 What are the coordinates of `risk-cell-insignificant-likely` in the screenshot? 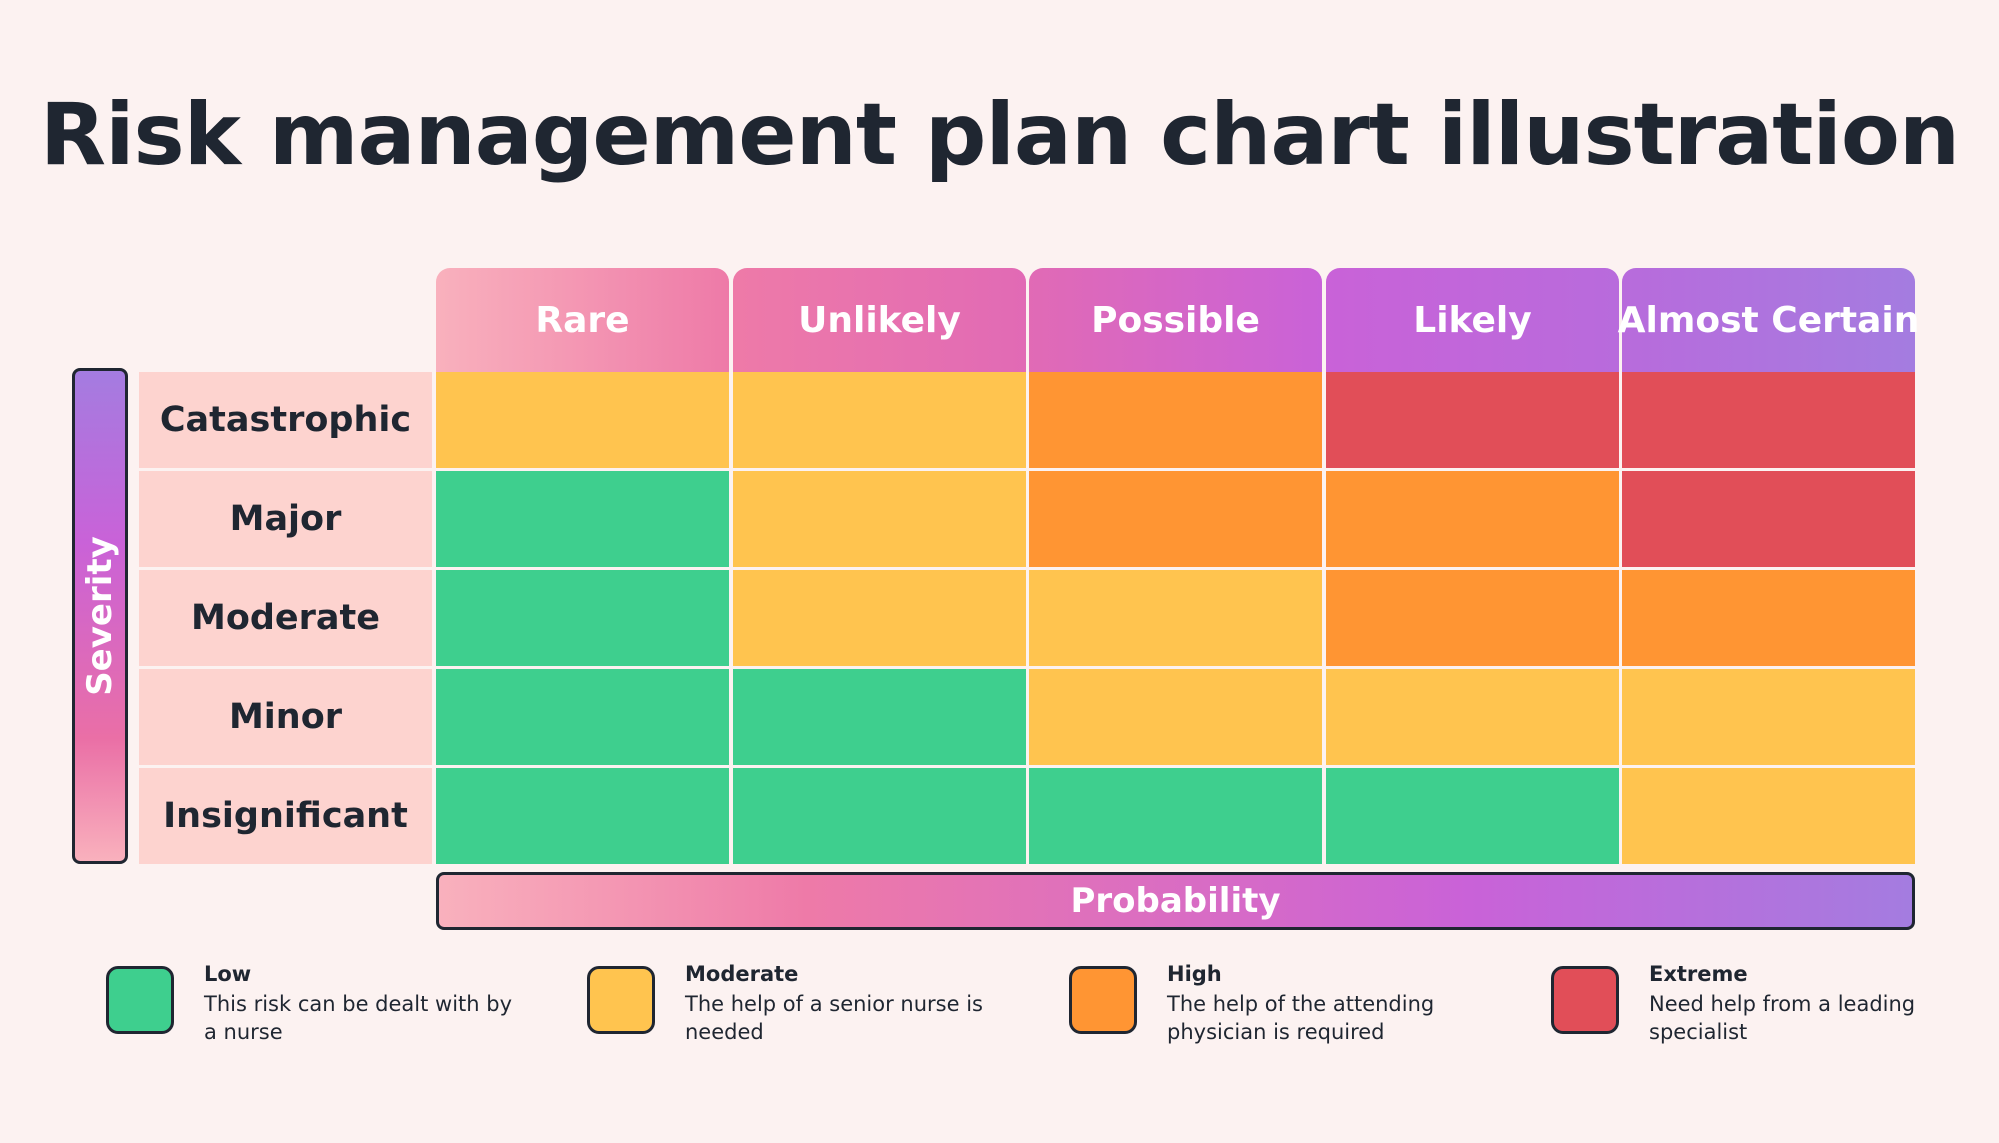 It's located at (1472, 816).